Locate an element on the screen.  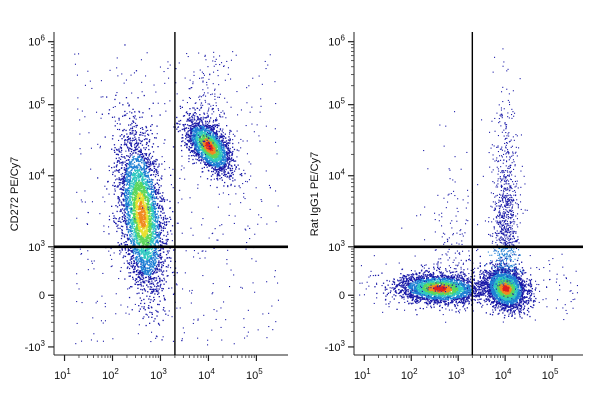
y-axis-title: CD272 PE/Cy7 is located at coordinates (15, 194).